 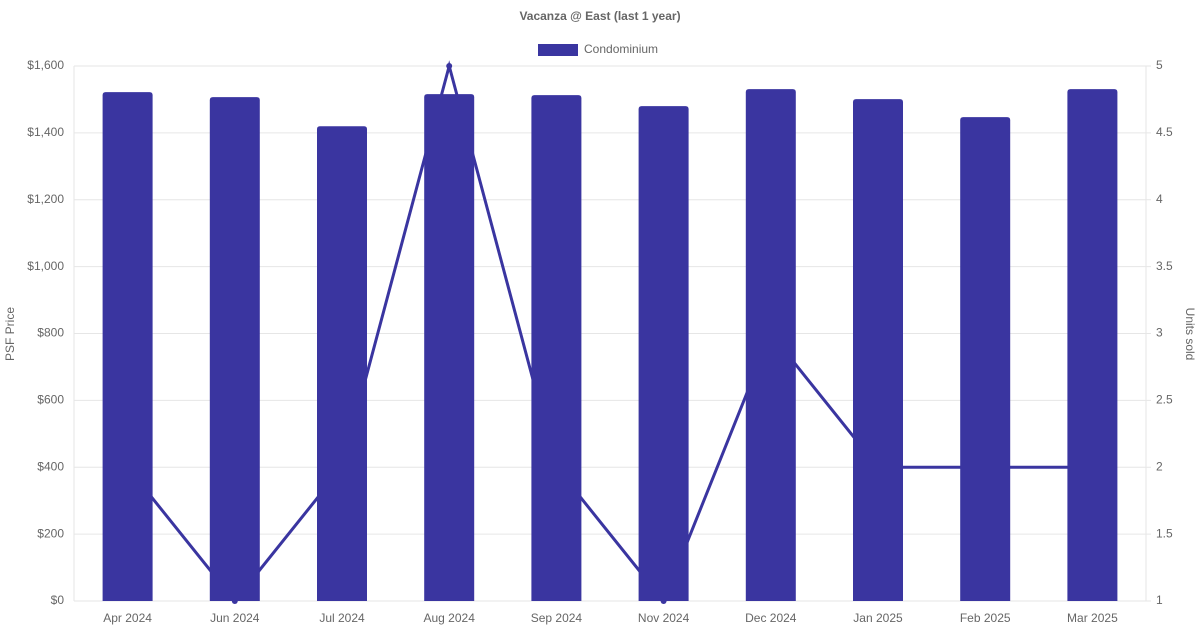 What do you see at coordinates (45, 199) in the screenshot?
I see `y-tick-label: $1,200` at bounding box center [45, 199].